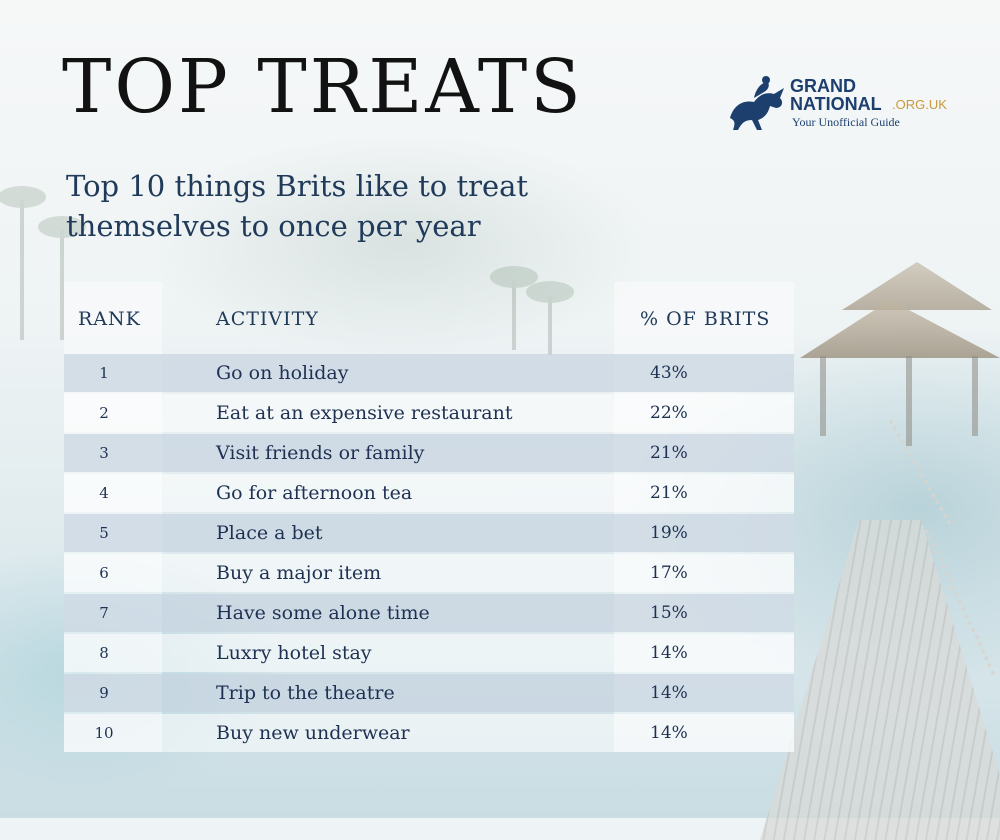 Image resolution: width=1000 pixels, height=840 pixels. Describe the element at coordinates (104, 493) in the screenshot. I see `rank-cell: 4` at that location.